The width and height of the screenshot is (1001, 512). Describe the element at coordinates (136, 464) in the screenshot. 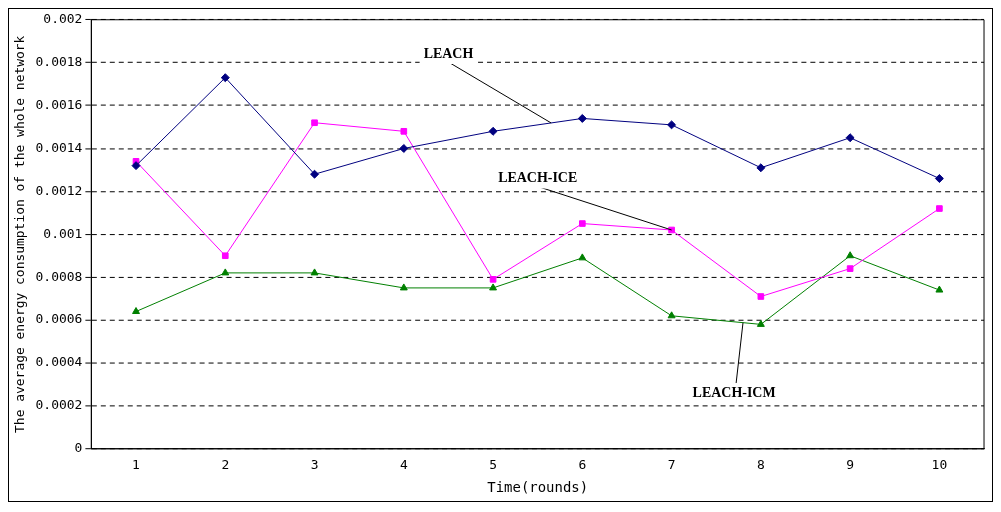

I see `x-tick-label: 1` at that location.